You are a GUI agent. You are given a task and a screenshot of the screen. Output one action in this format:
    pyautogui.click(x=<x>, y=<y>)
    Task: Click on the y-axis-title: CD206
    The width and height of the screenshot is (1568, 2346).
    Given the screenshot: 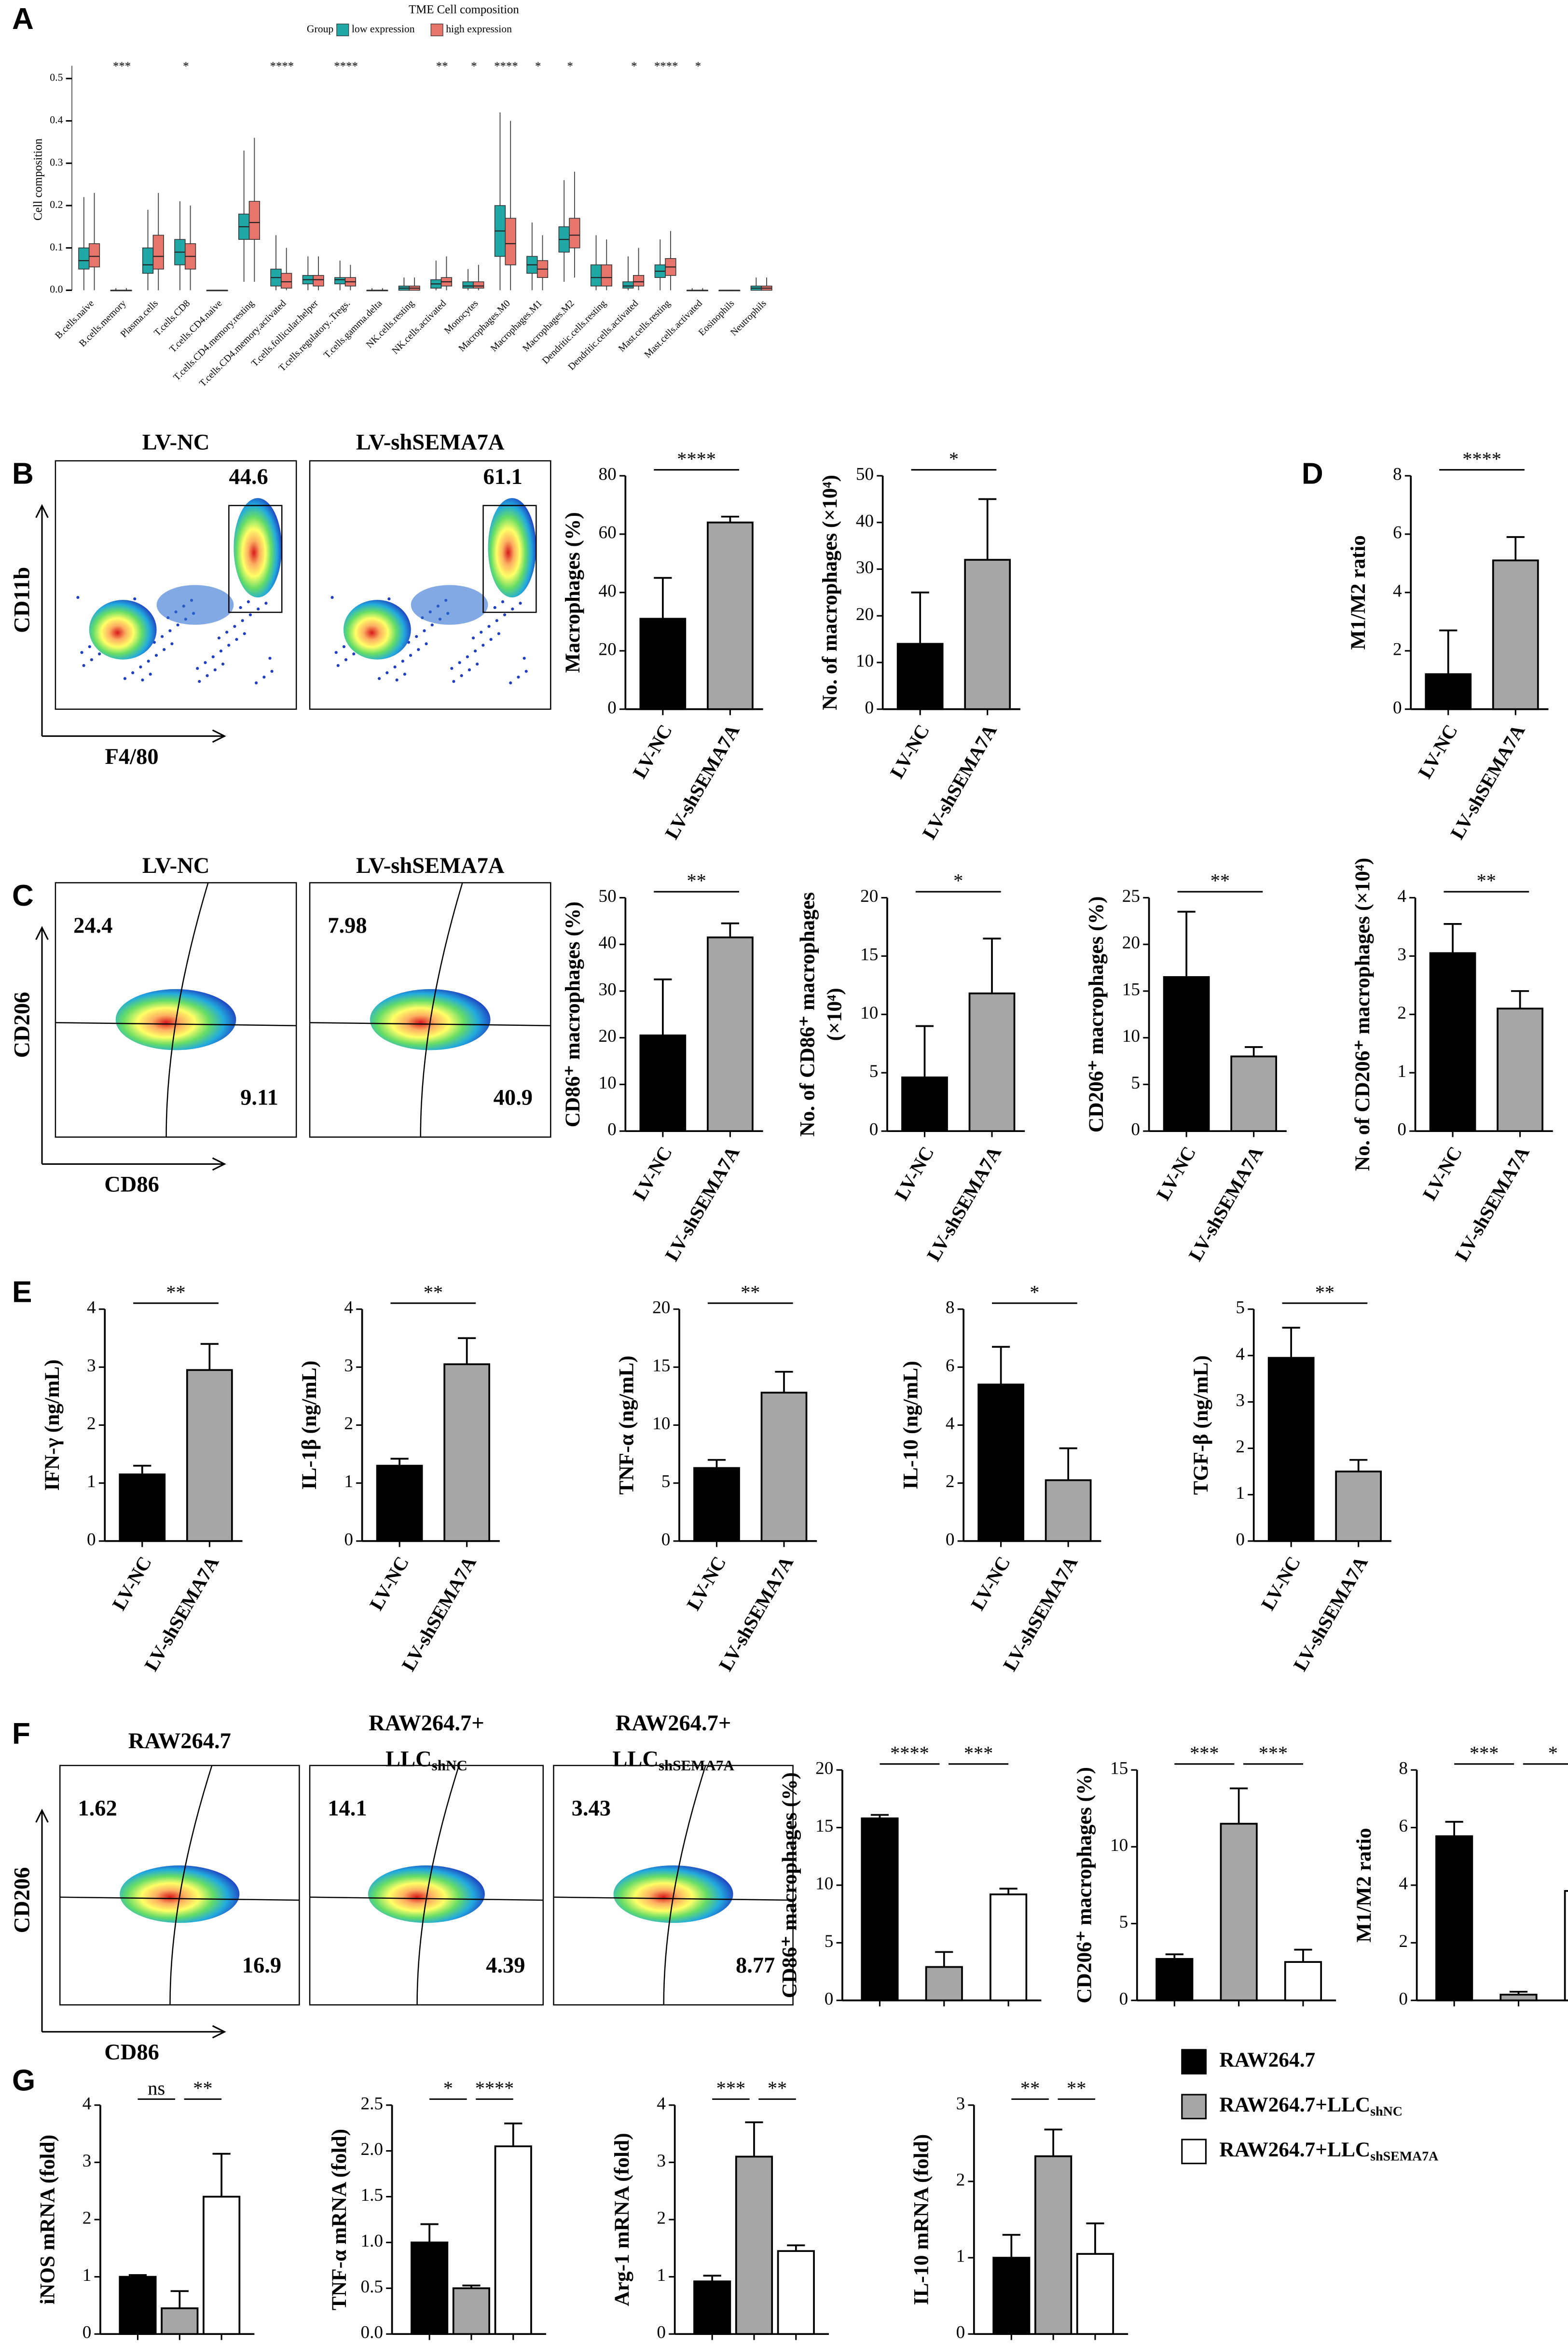 What is the action you would take?
    pyautogui.click(x=22, y=1025)
    